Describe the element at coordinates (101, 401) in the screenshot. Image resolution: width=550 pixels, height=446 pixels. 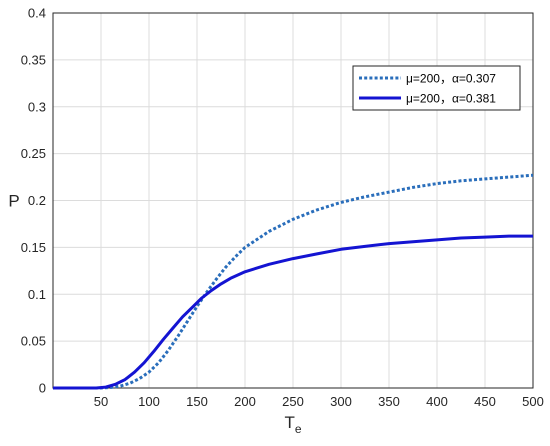
I see `x-tick-label: 50` at that location.